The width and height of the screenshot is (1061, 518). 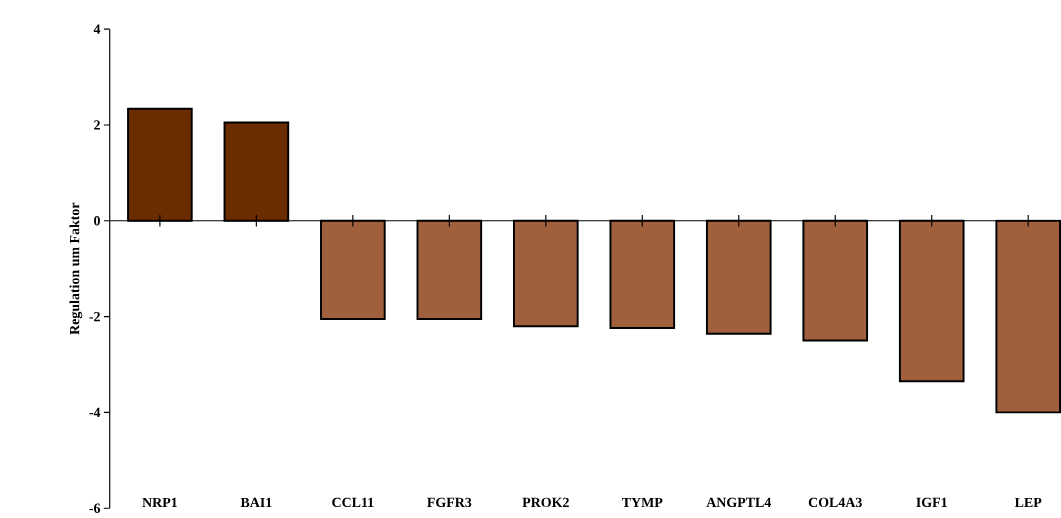 I want to click on x-tick-label: ANGPTL4, so click(x=739, y=502).